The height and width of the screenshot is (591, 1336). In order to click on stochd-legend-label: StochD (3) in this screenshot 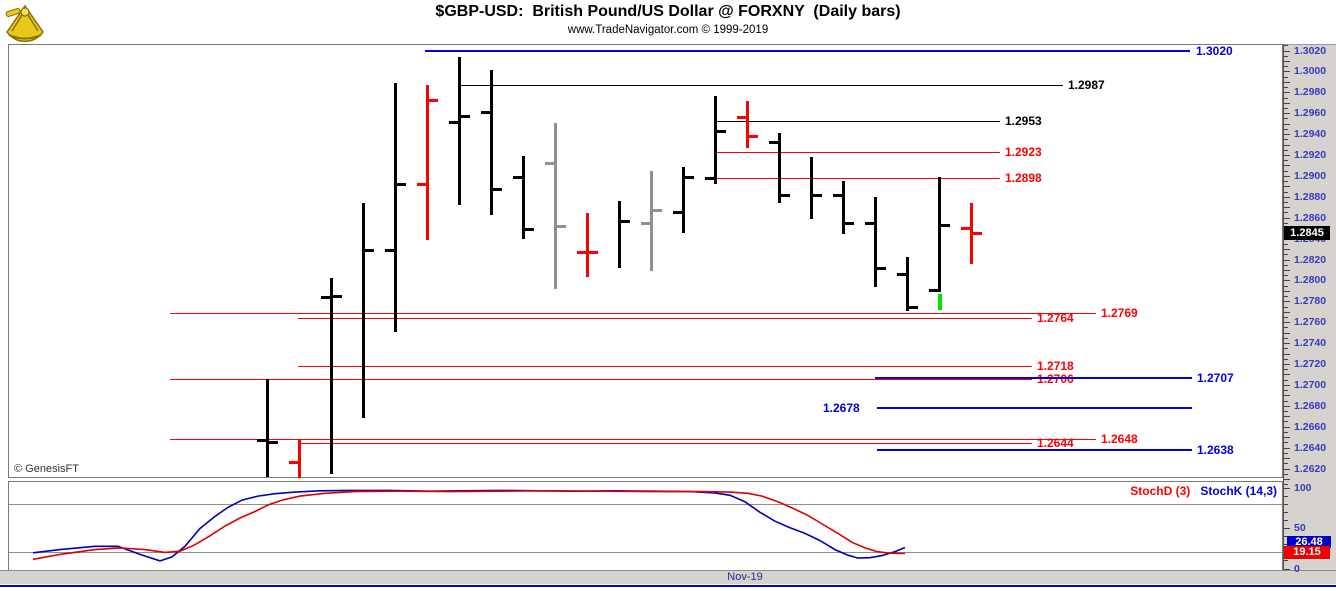, I will do `click(1160, 491)`.